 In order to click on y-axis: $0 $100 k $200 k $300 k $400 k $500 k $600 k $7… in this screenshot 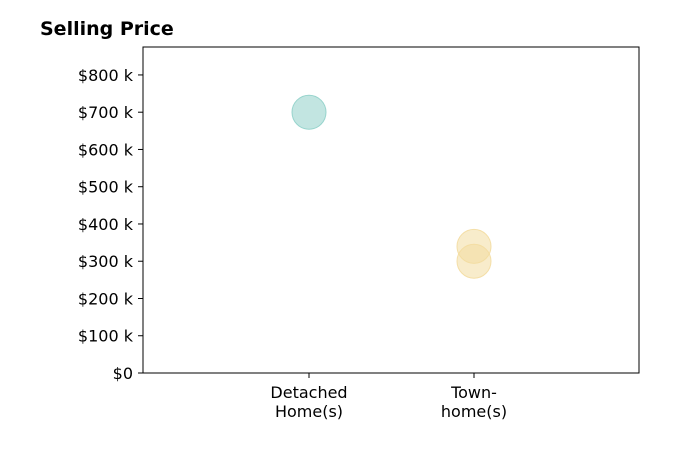, I will do `click(110, 224)`.